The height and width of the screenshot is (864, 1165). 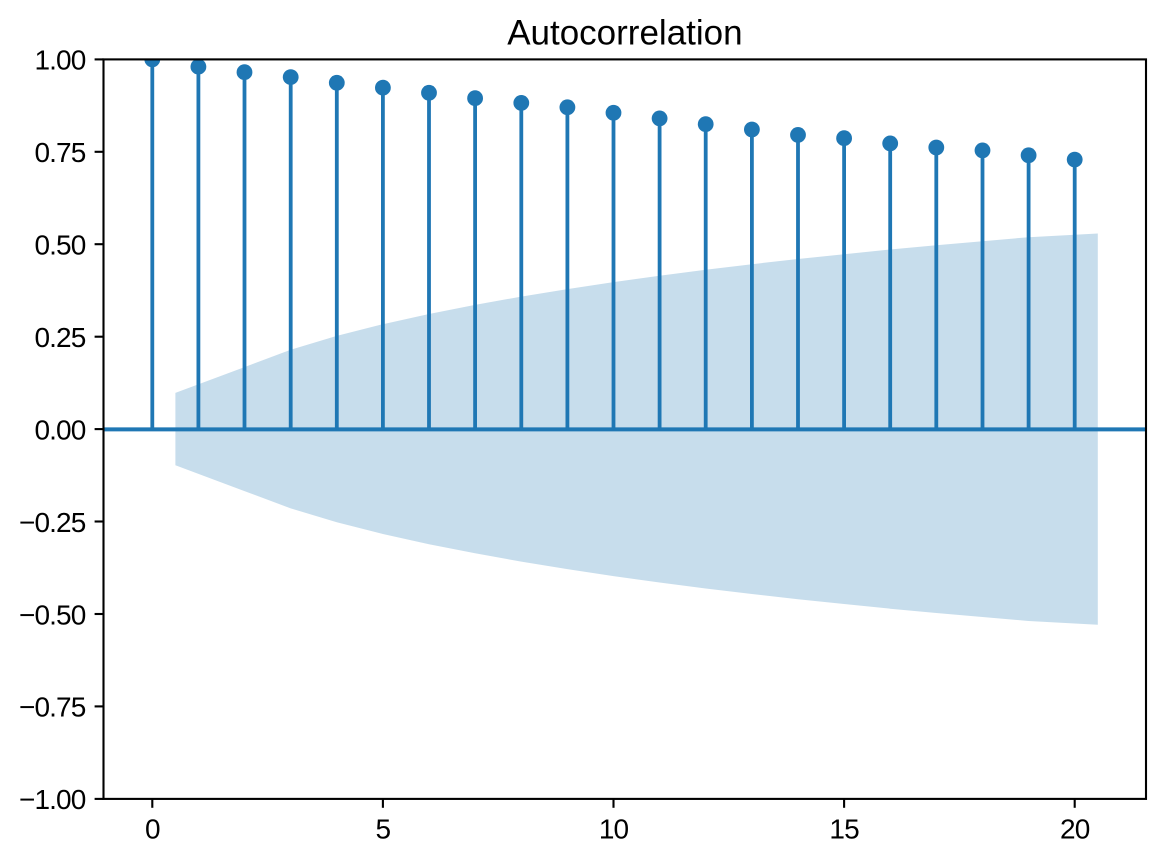 What do you see at coordinates (52, 522) in the screenshot?
I see `svg-text: −0.25` at bounding box center [52, 522].